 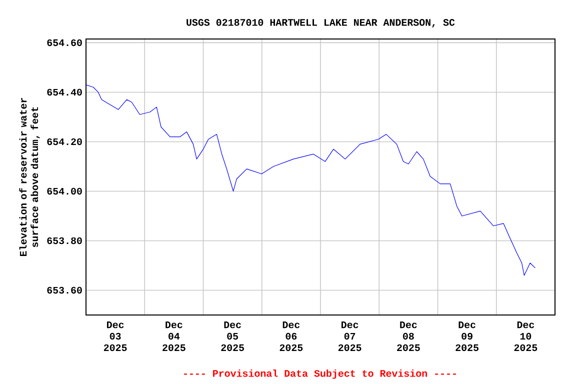 I want to click on y-tick-label: 653.60, so click(x=64, y=290).